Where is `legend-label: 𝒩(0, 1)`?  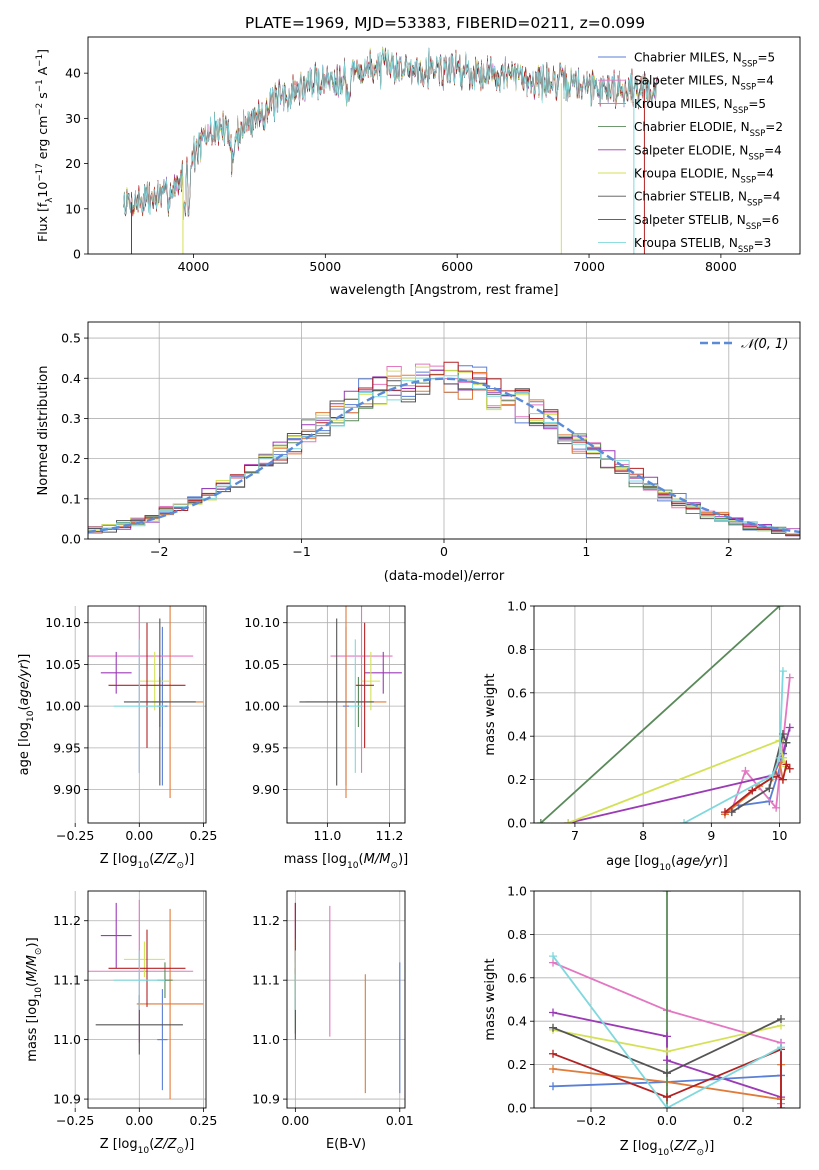
legend-label: 𝒩(0, 1) is located at coordinates (764, 344).